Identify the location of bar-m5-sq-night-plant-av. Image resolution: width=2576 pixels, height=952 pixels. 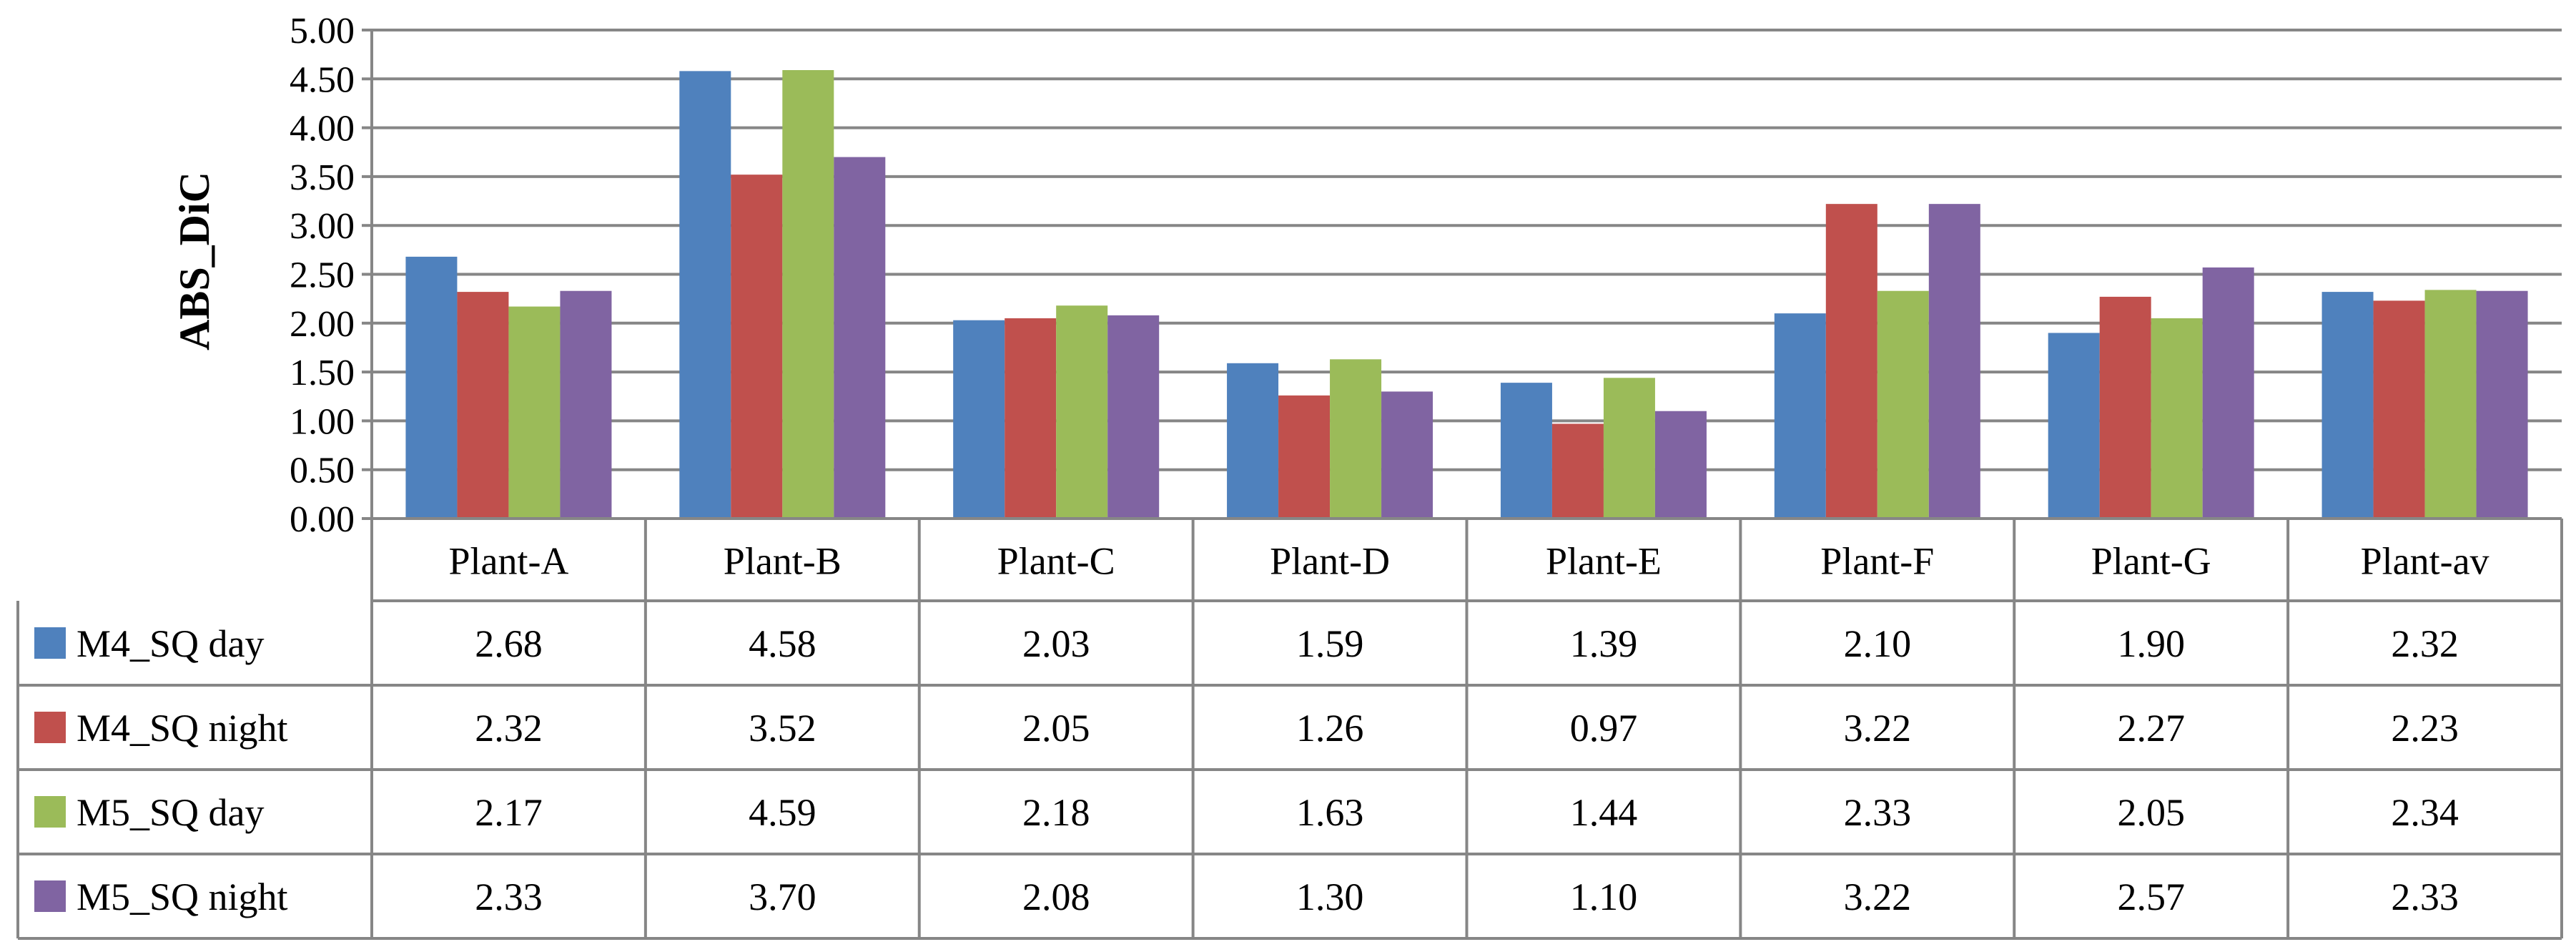
(2502, 404).